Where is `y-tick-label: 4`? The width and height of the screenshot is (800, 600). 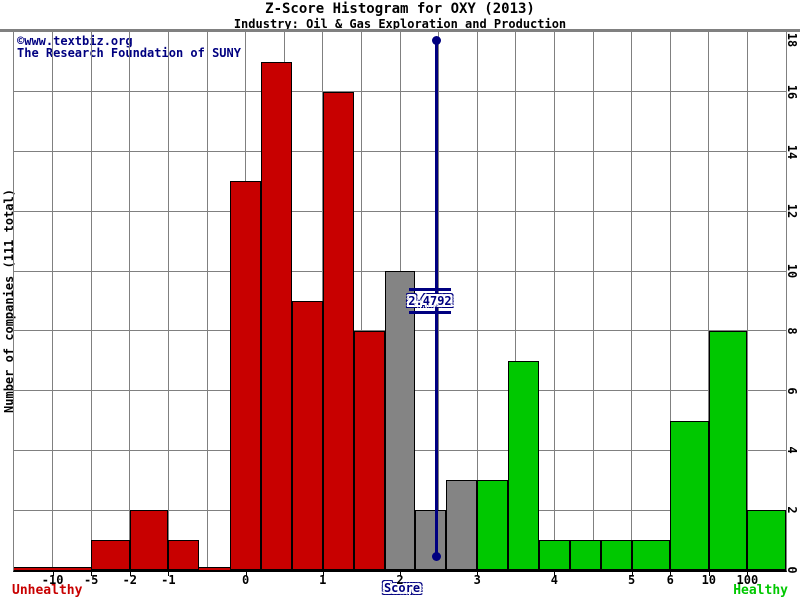 y-tick-label: 4 is located at coordinates (792, 450).